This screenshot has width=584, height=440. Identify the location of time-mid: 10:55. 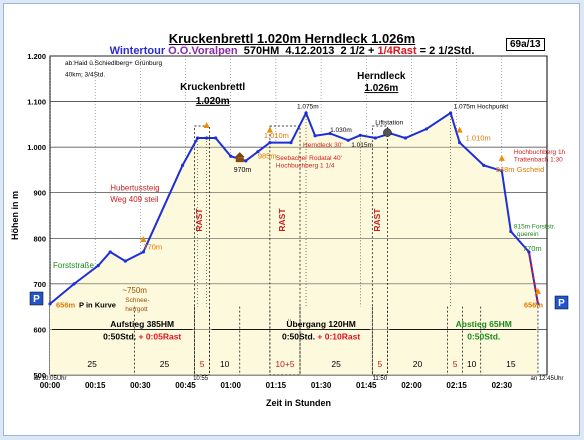
(201, 379).